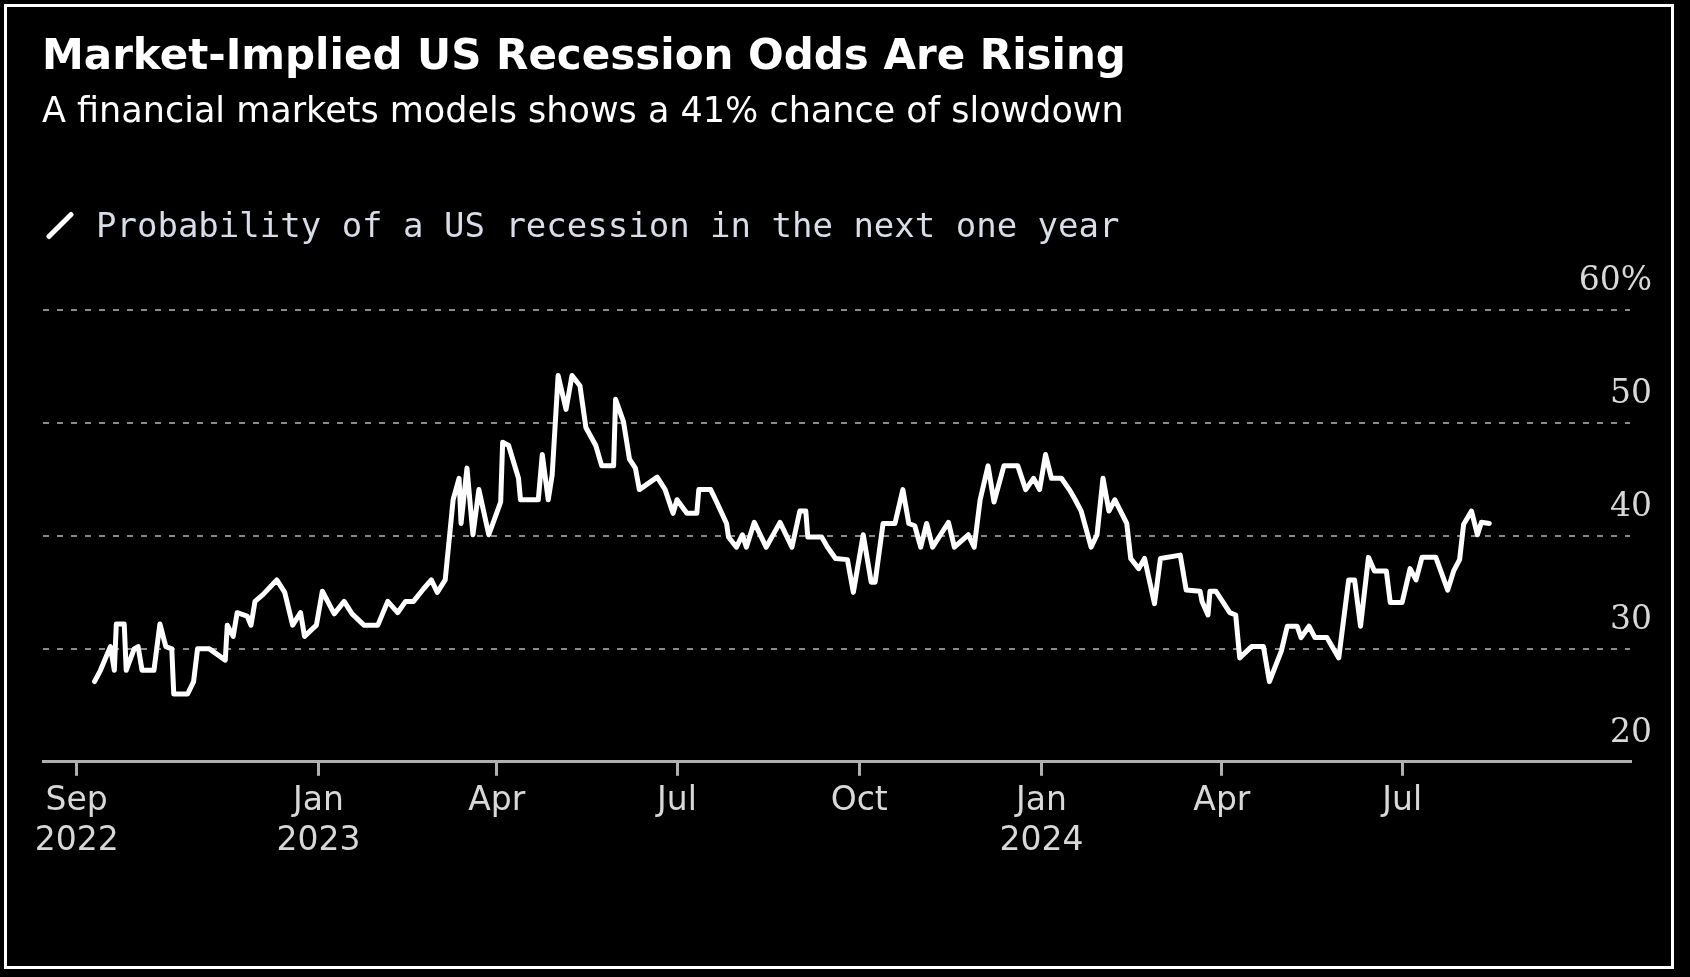 This screenshot has width=1690, height=977. Describe the element at coordinates (76, 818) in the screenshot. I see `x-tick-label: Sep 2022` at that location.